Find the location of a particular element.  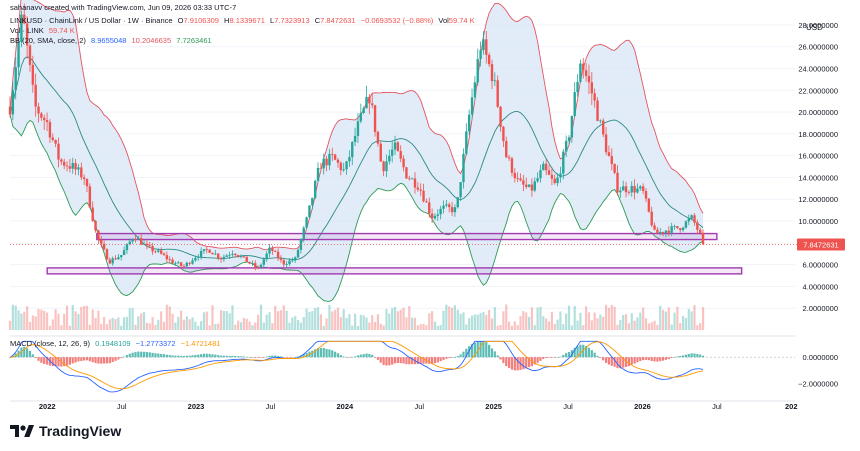

legend-low: 7.7323913 is located at coordinates (291, 20).